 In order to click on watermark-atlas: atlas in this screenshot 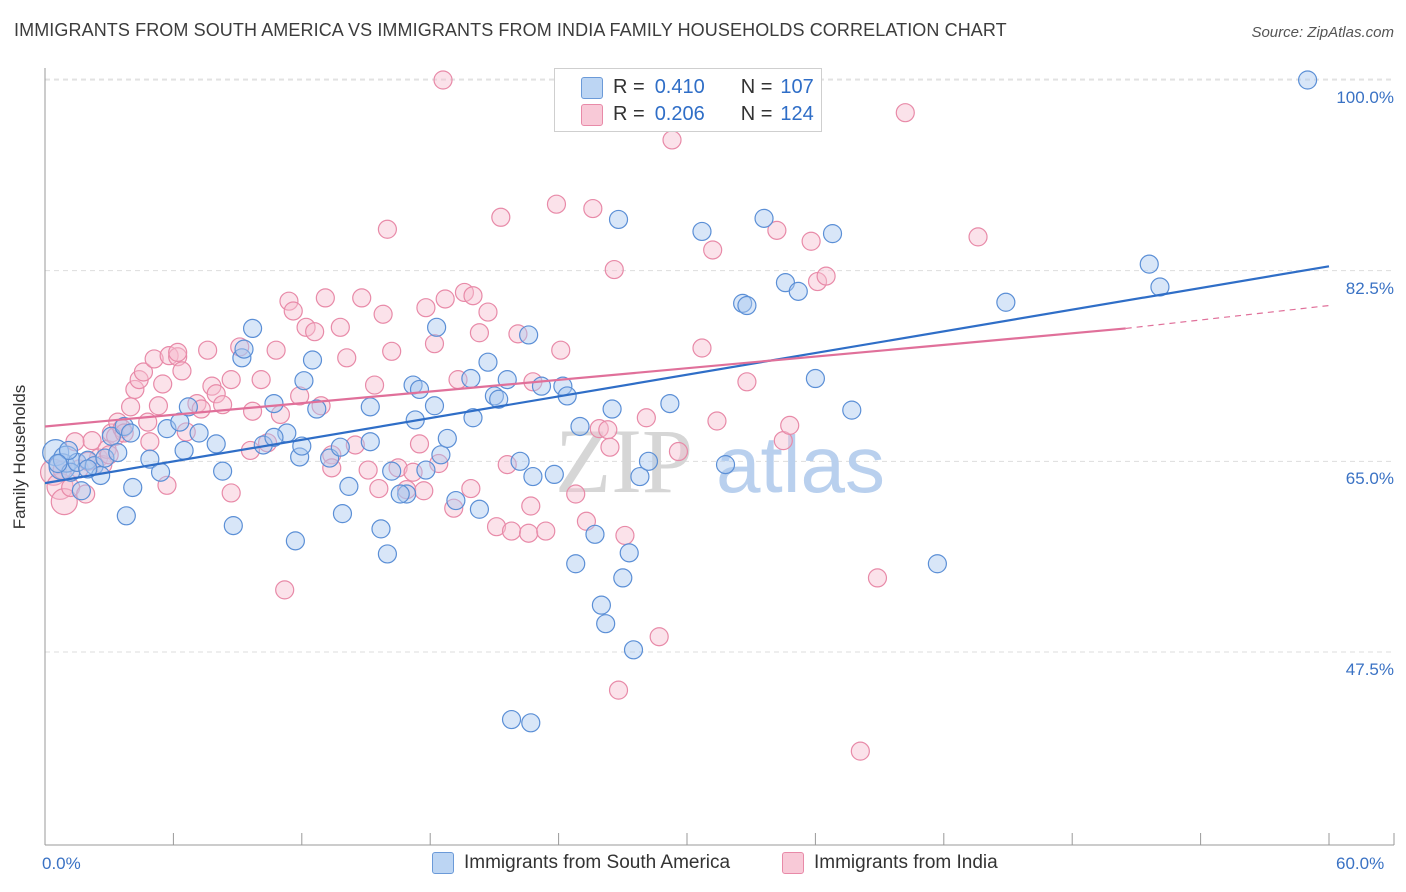, I will do `click(800, 464)`.